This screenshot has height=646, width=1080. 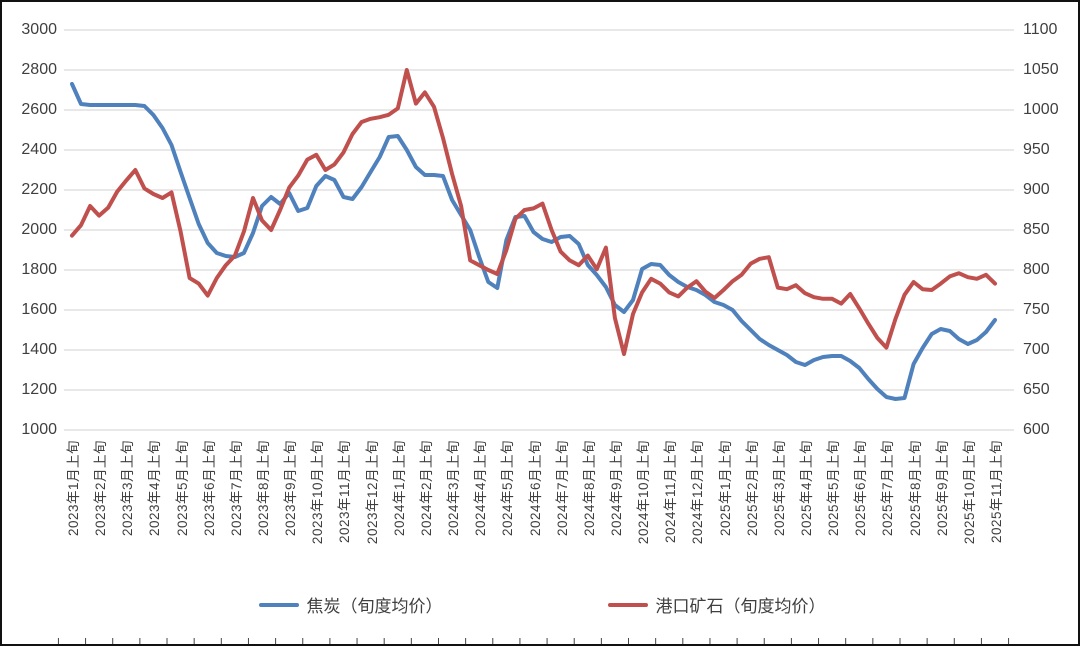 What do you see at coordinates (39, 269) in the screenshot?
I see `left-axis-tick-label: 1800` at bounding box center [39, 269].